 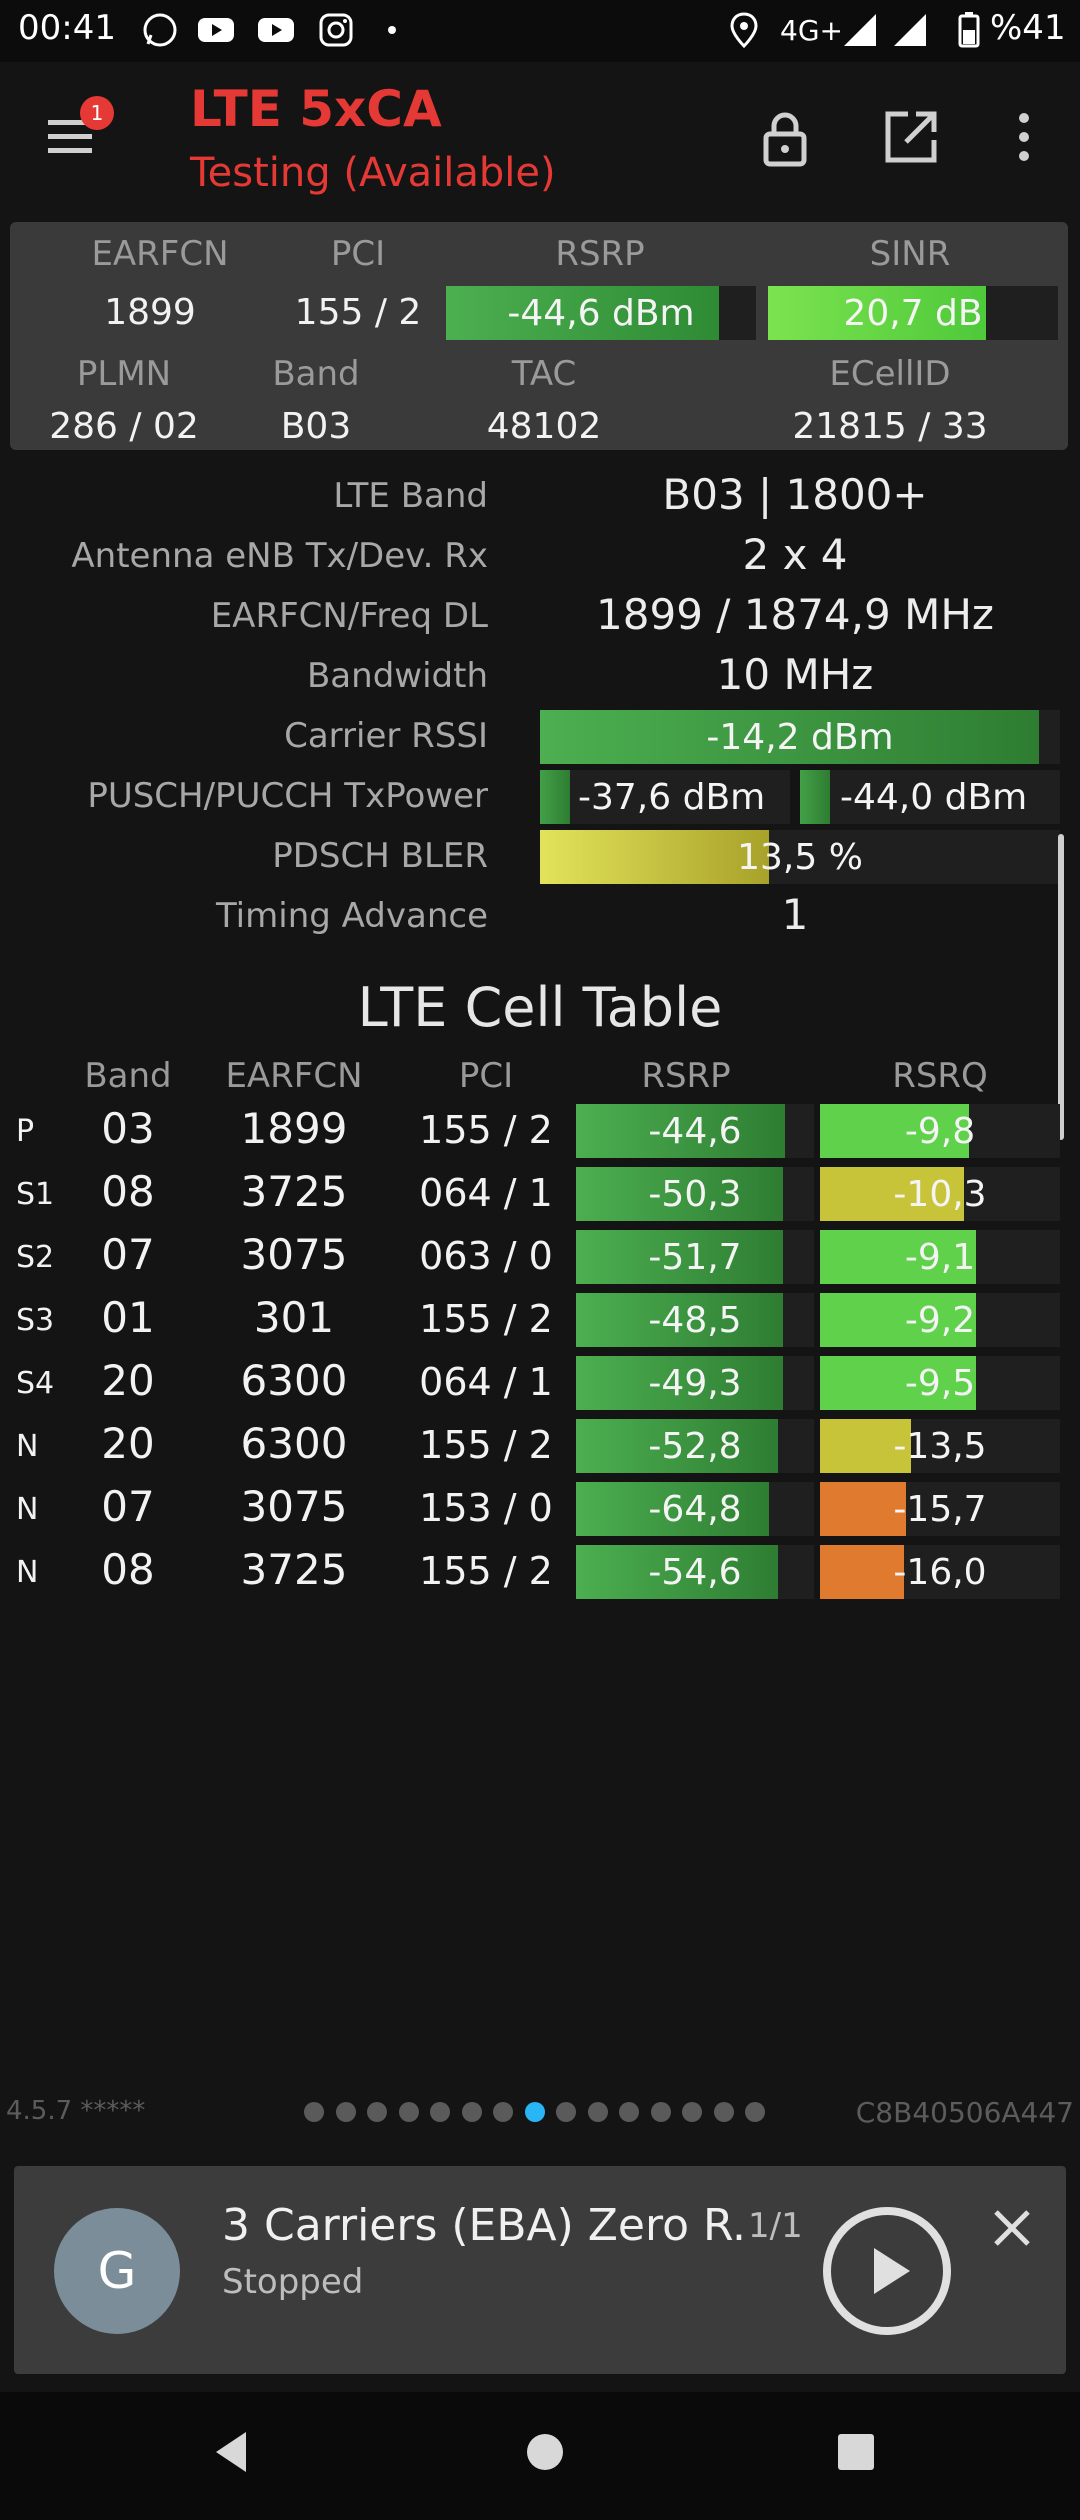 I want to click on battery-icon, so click(x=969, y=30).